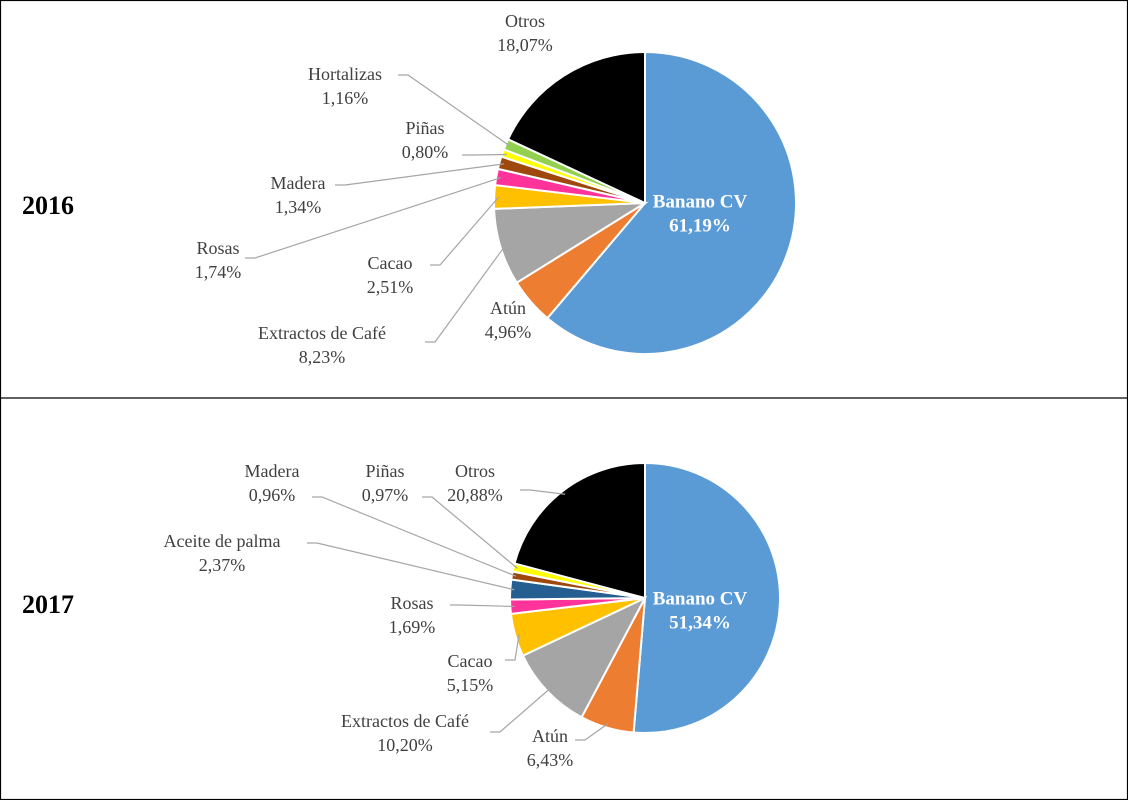  I want to click on row-title: 2016, so click(48, 205).